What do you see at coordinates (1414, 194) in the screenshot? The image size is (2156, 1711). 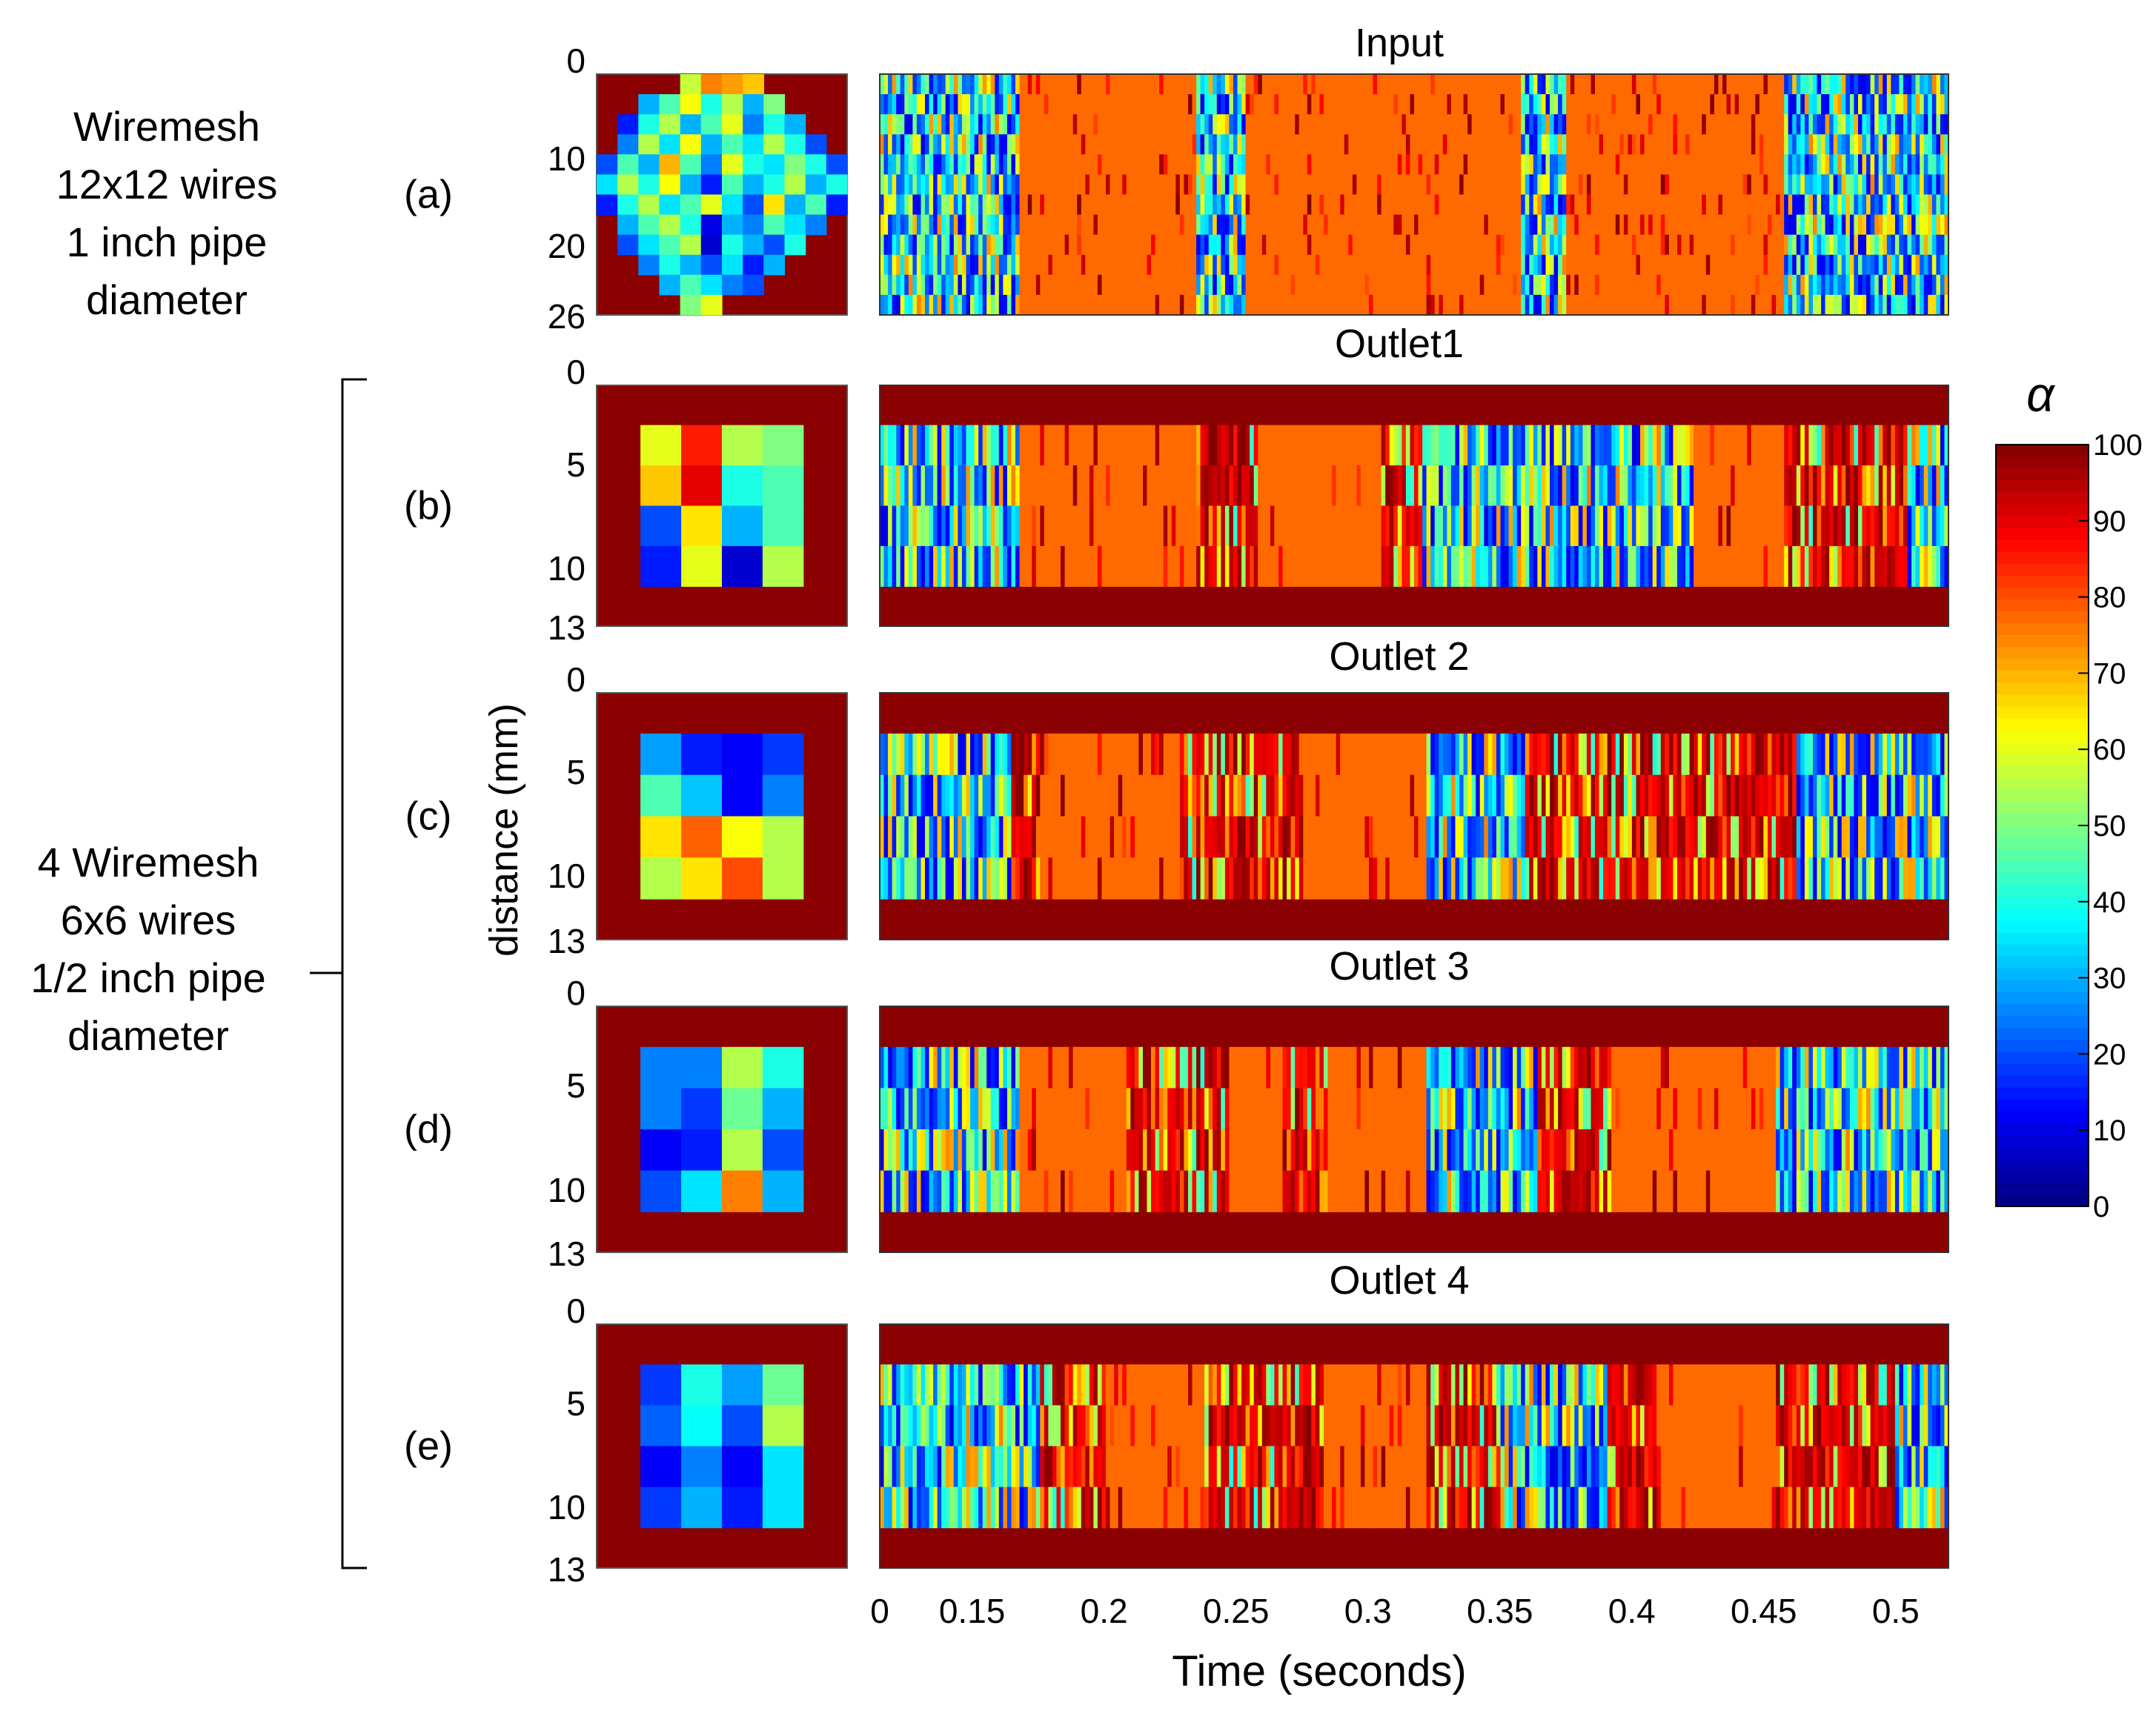 I see `time-series-a` at bounding box center [1414, 194].